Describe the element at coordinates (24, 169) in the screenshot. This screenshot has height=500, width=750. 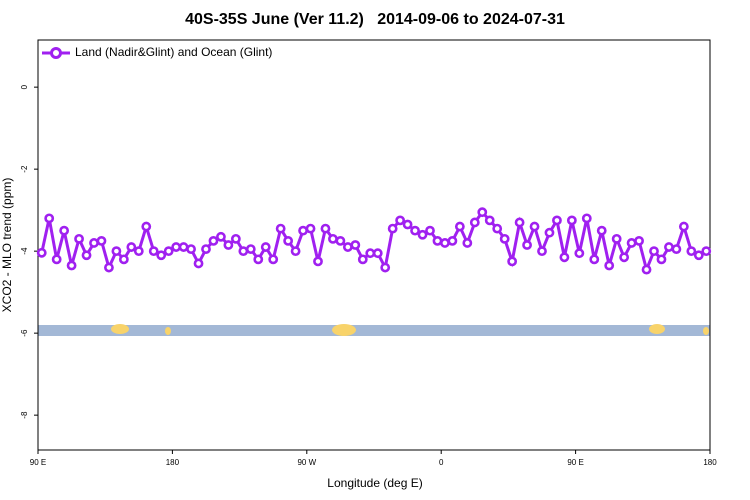
I see `y-tick-label: -2` at that location.